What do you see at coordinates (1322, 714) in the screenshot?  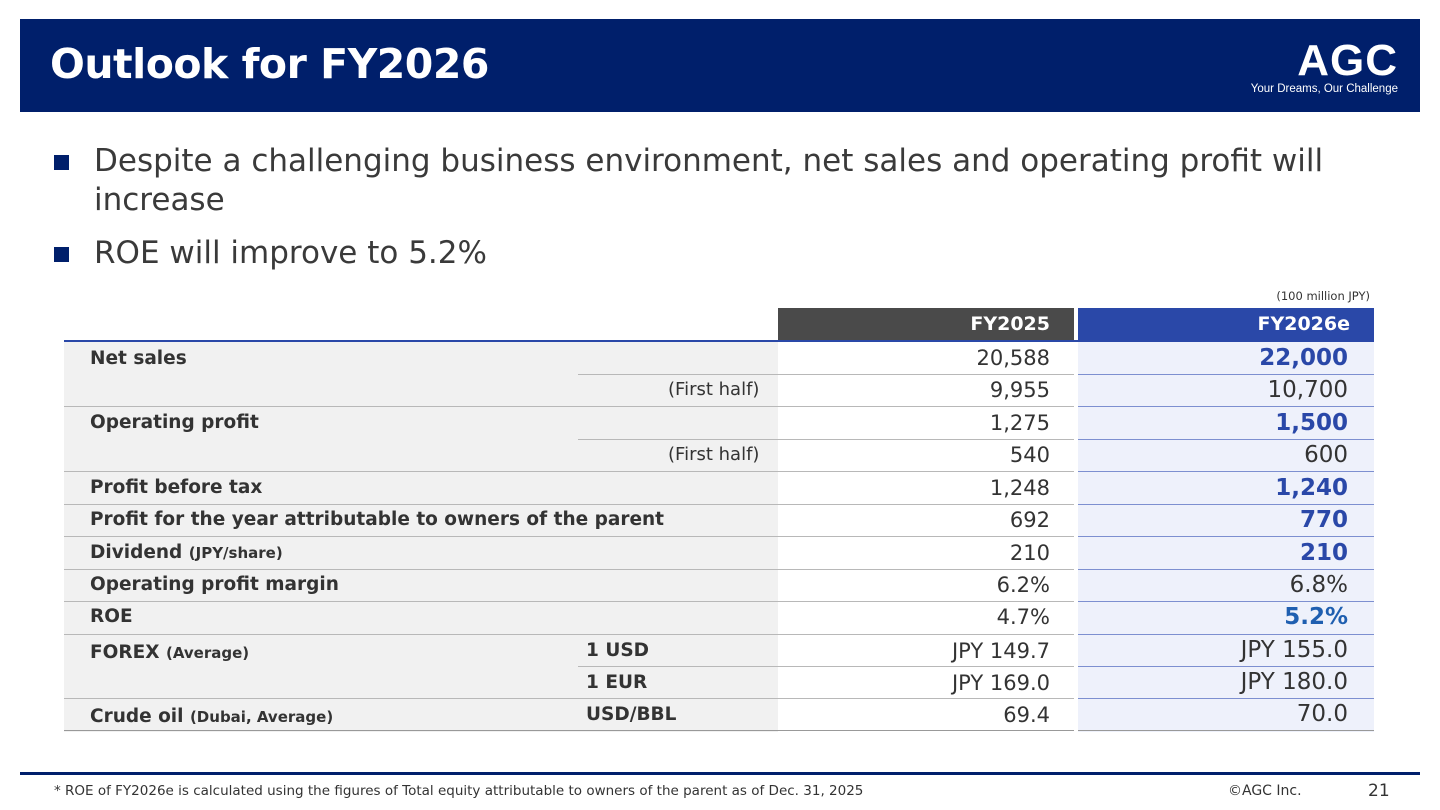 I see `crude-fy2026e: 70.0` at bounding box center [1322, 714].